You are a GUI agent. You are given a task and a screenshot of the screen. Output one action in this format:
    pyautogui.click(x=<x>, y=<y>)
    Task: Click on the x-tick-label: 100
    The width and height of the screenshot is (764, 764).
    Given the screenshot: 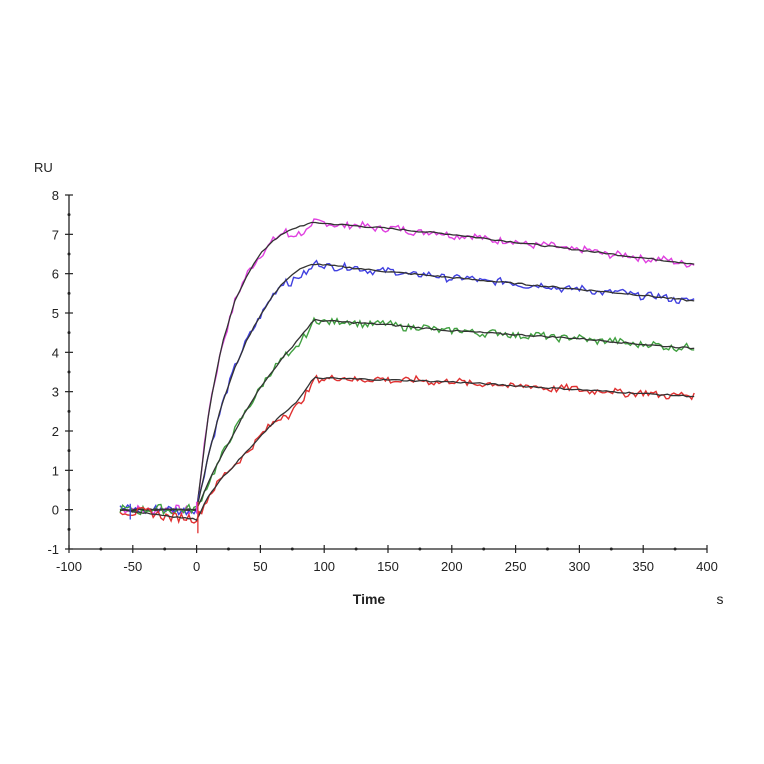 What is the action you would take?
    pyautogui.click(x=324, y=566)
    